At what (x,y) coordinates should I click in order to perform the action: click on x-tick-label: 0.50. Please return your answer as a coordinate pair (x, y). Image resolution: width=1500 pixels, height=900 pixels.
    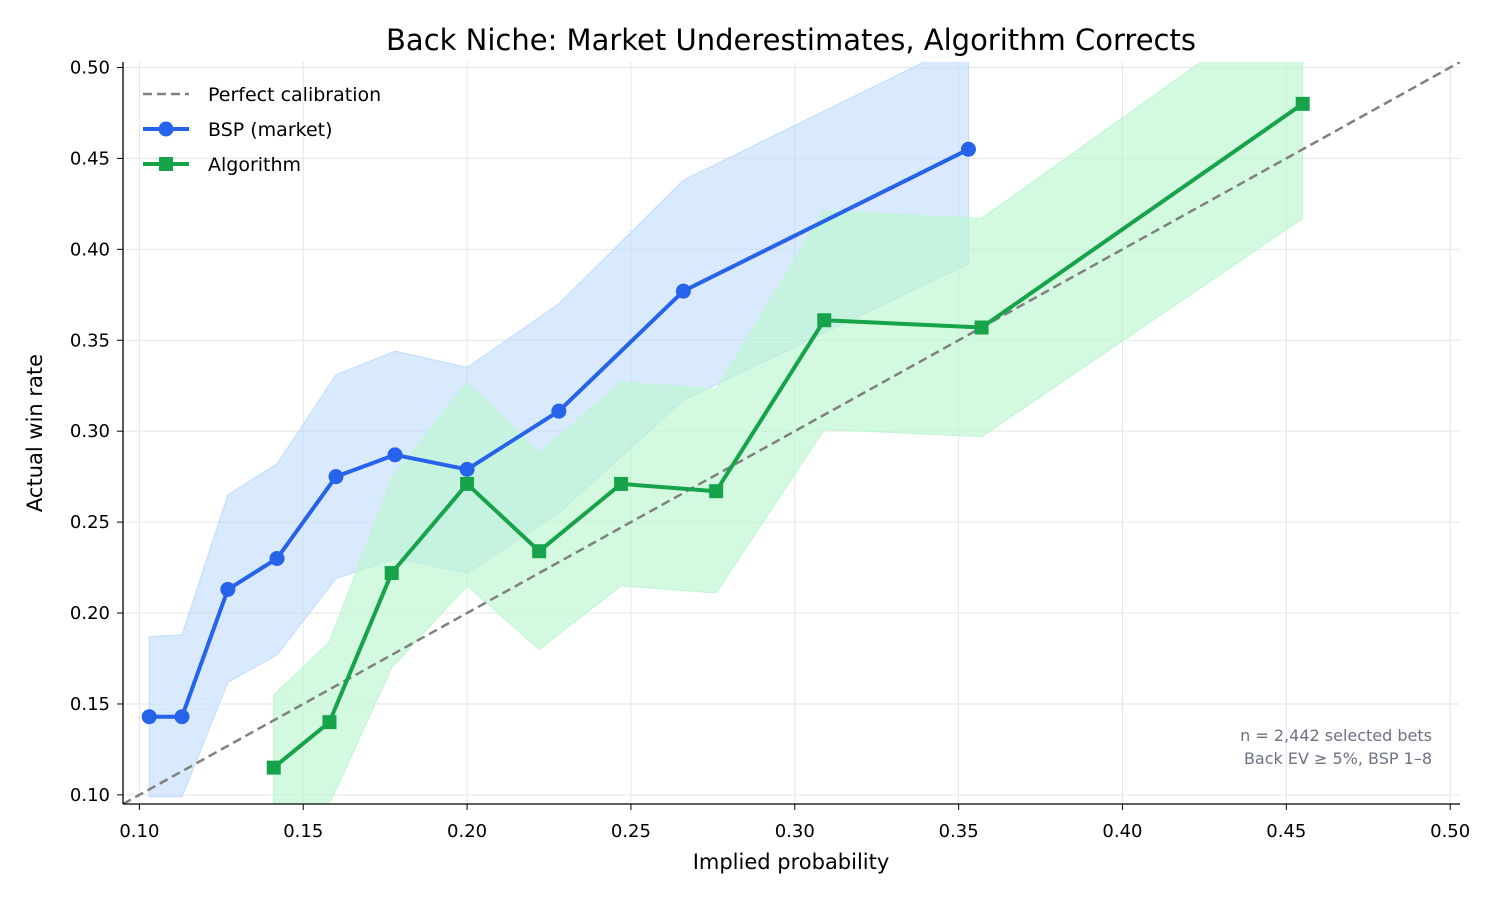
    Looking at the image, I should click on (1450, 831).